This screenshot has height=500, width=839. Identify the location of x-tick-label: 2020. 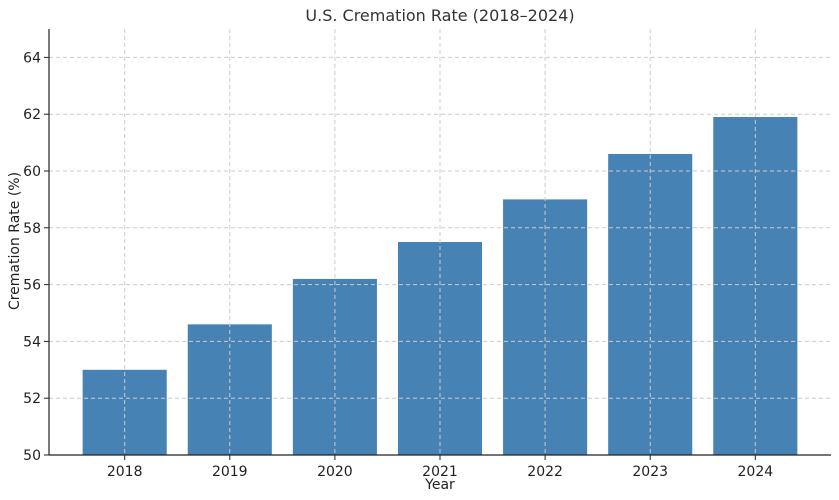
(335, 472).